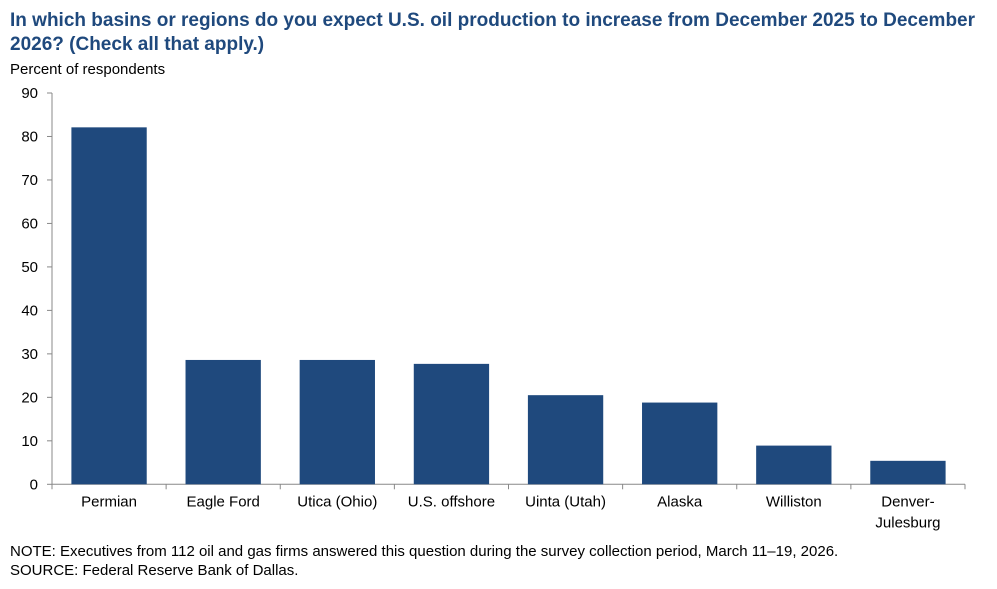  What do you see at coordinates (907, 512) in the screenshot?
I see `x-tick-label: Denver-Julesburg` at bounding box center [907, 512].